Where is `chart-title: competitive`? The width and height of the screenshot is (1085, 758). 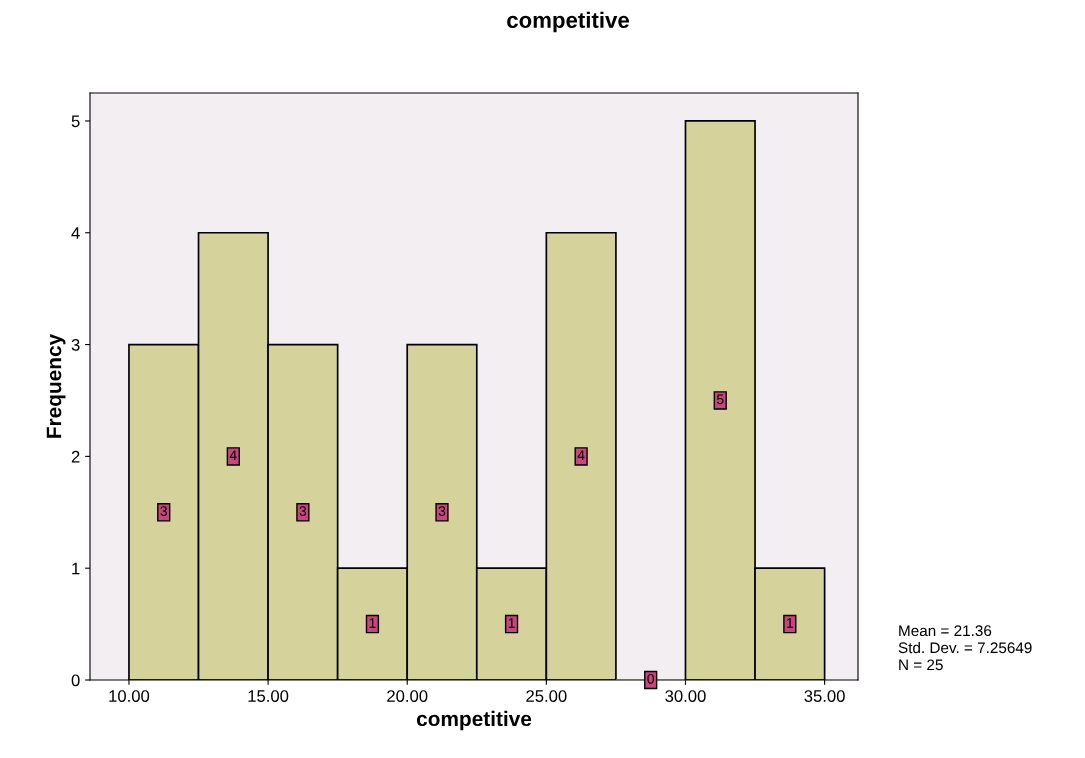 chart-title: competitive is located at coordinates (568, 22).